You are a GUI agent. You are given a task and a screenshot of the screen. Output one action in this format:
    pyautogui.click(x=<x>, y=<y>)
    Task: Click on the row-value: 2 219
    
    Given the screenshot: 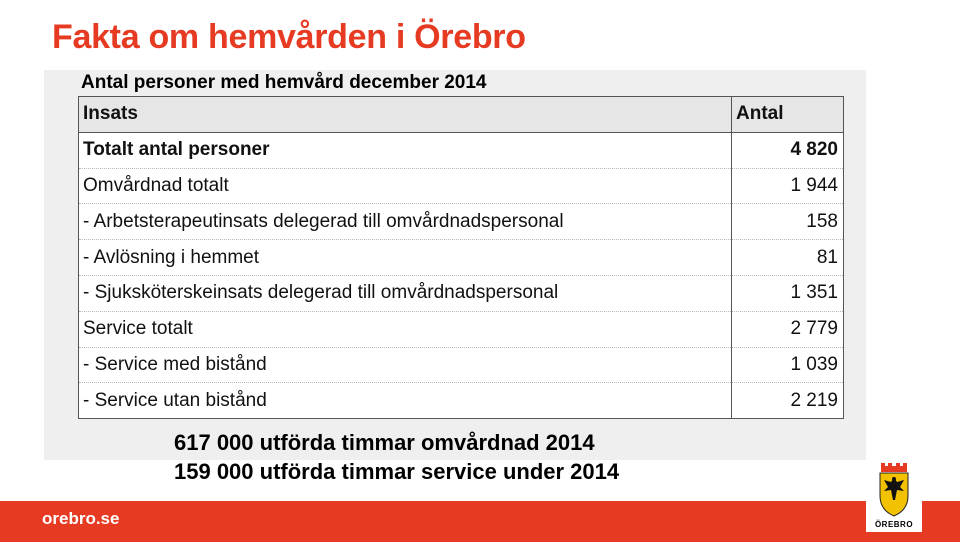 What is the action you would take?
    pyautogui.click(x=787, y=401)
    